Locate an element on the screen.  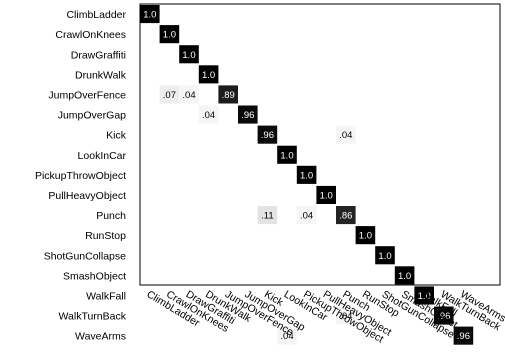
row-label-kick: Kick is located at coordinates (116, 136).